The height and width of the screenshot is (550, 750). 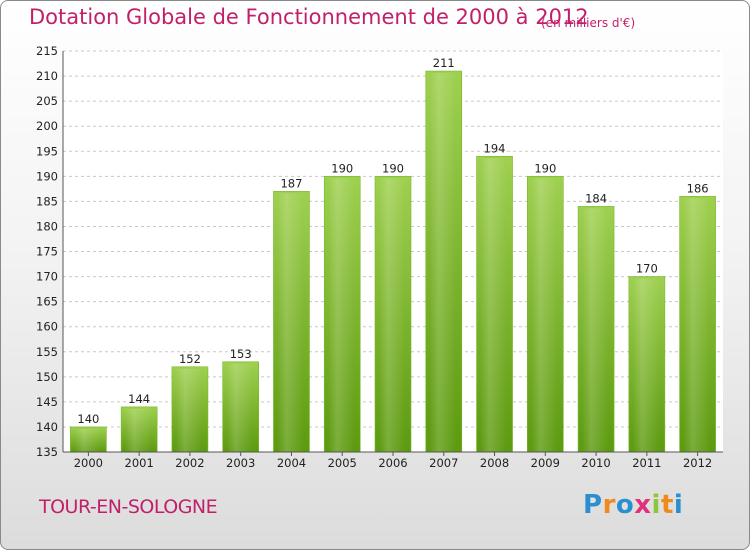 I want to click on data-label: 184, so click(x=596, y=198).